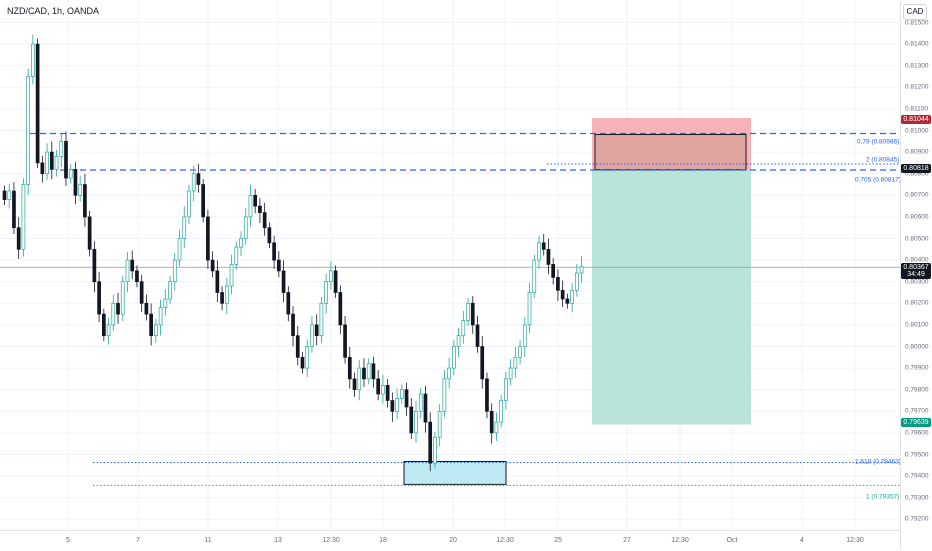 This screenshot has height=551, width=932. Describe the element at coordinates (450, 540) in the screenshot. I see `time-axis` at that location.